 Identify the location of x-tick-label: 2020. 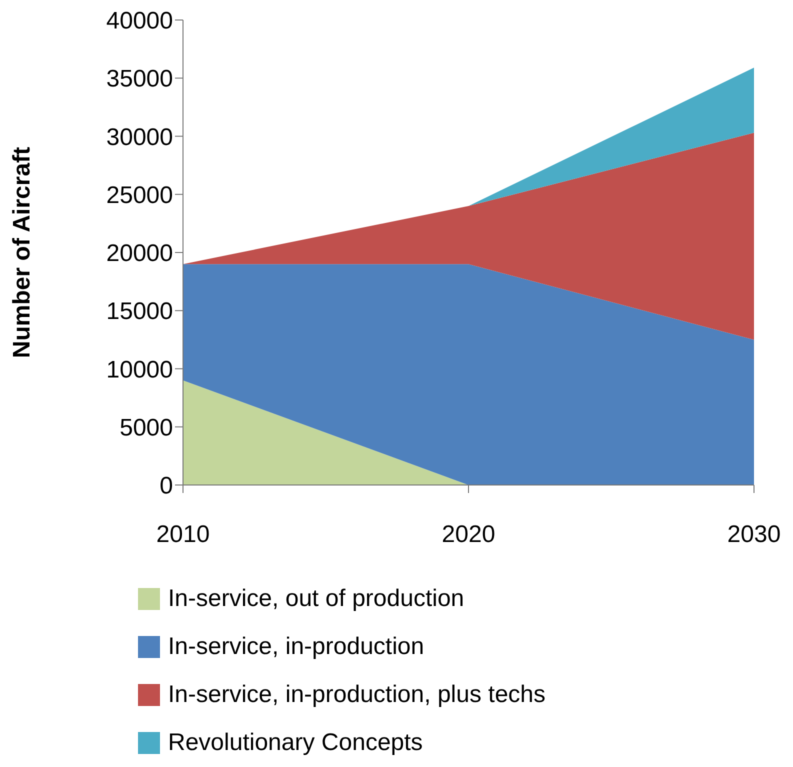
(469, 534).